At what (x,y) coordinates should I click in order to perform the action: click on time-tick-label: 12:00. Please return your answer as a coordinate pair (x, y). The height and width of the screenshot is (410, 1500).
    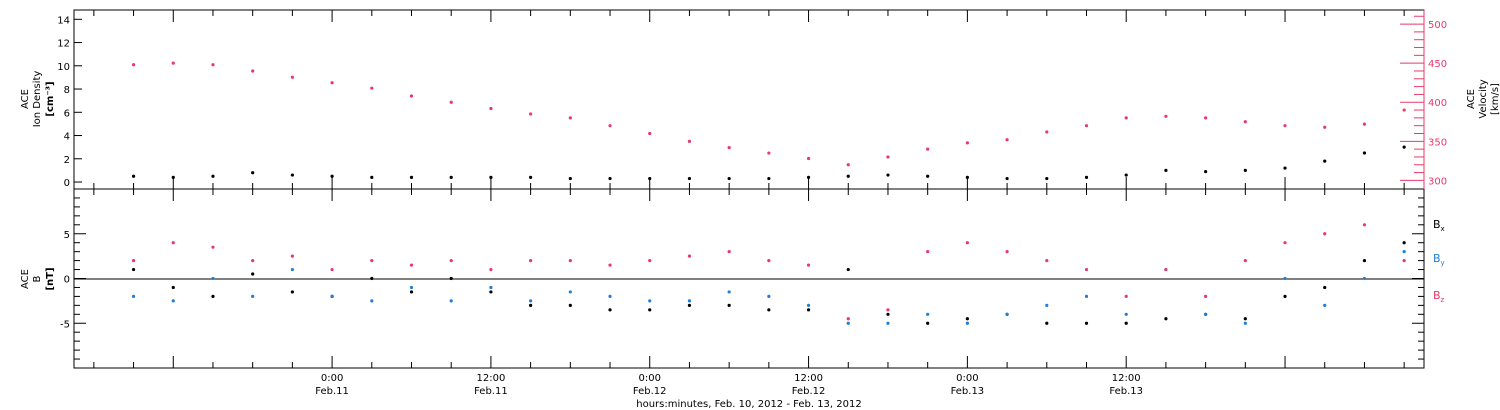
    Looking at the image, I should click on (808, 378).